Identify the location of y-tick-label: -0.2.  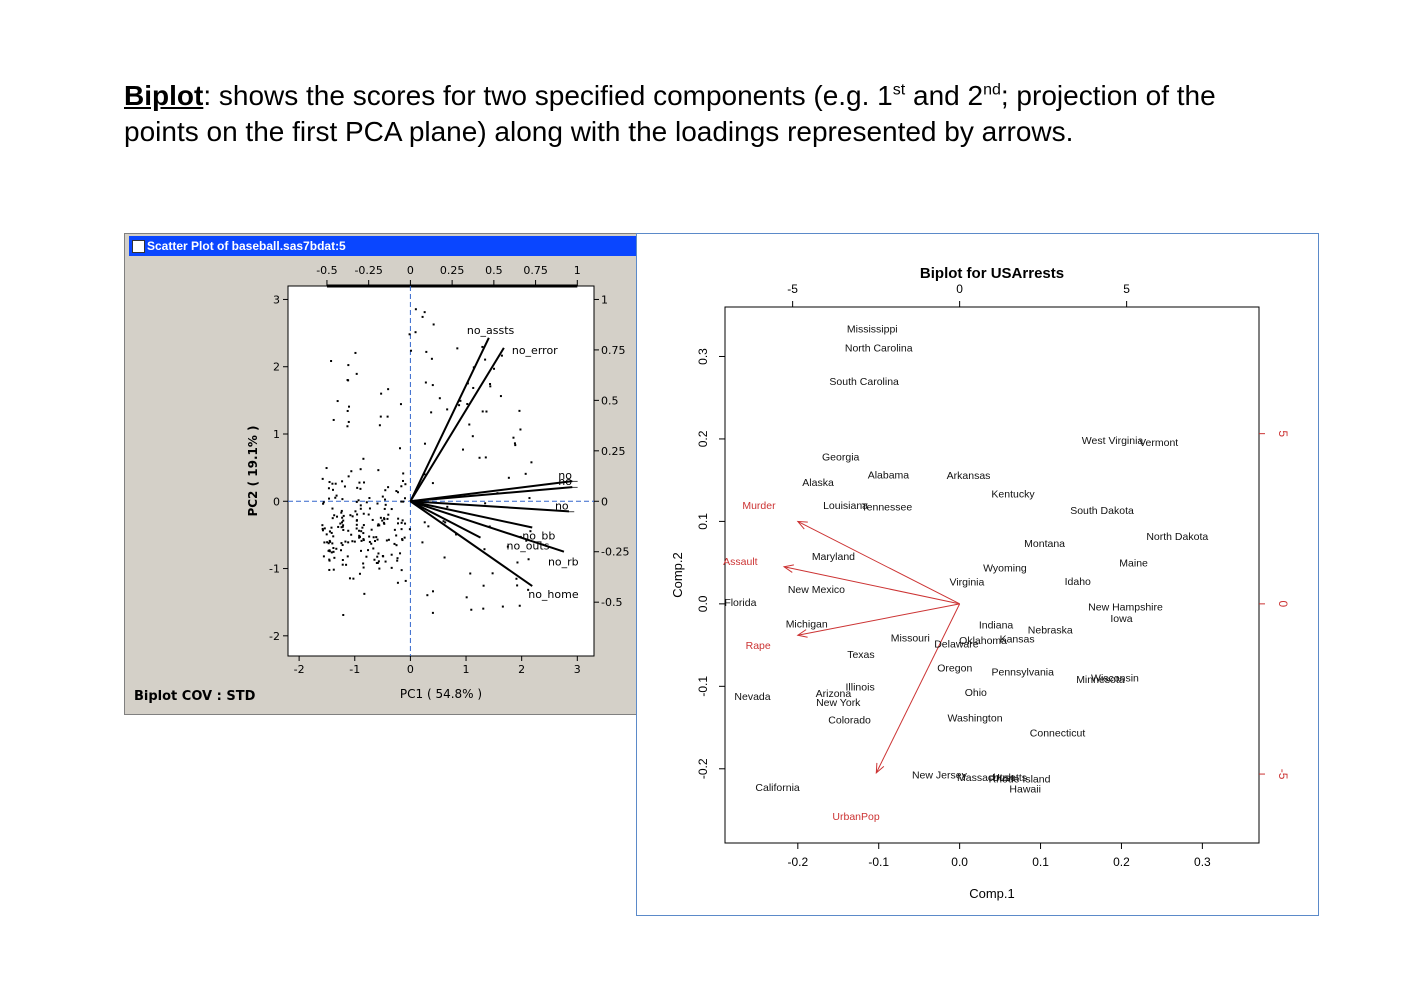
(703, 768).